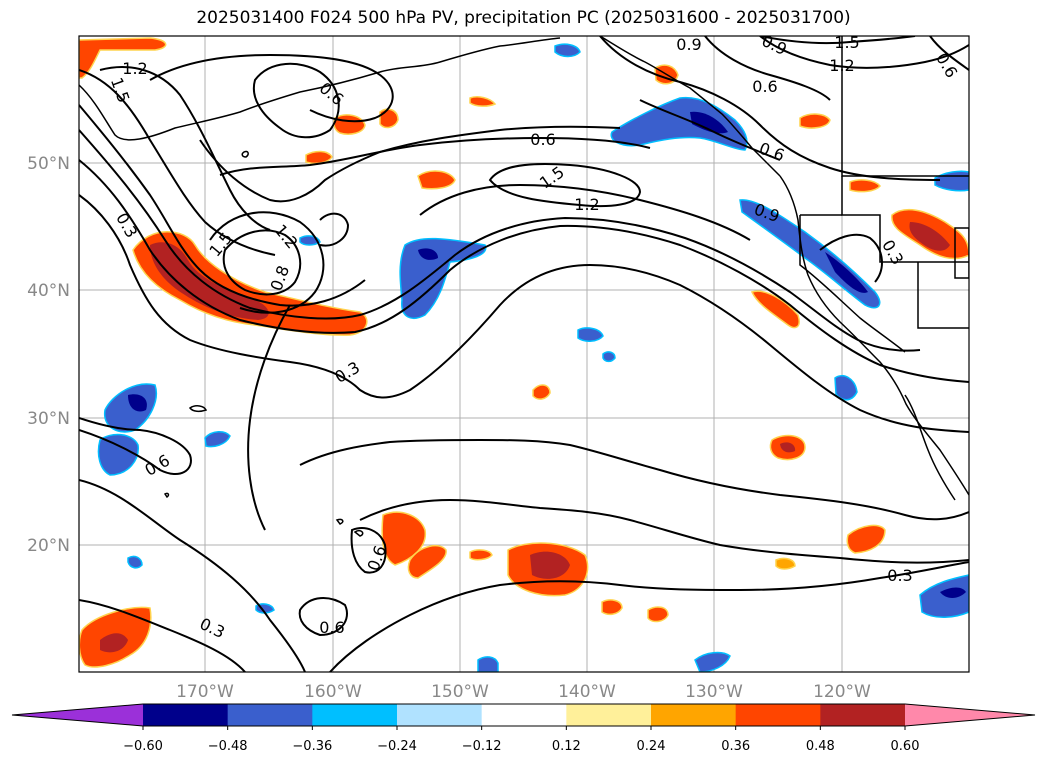  I want to click on lon-label-130w: 130°W, so click(714, 692).